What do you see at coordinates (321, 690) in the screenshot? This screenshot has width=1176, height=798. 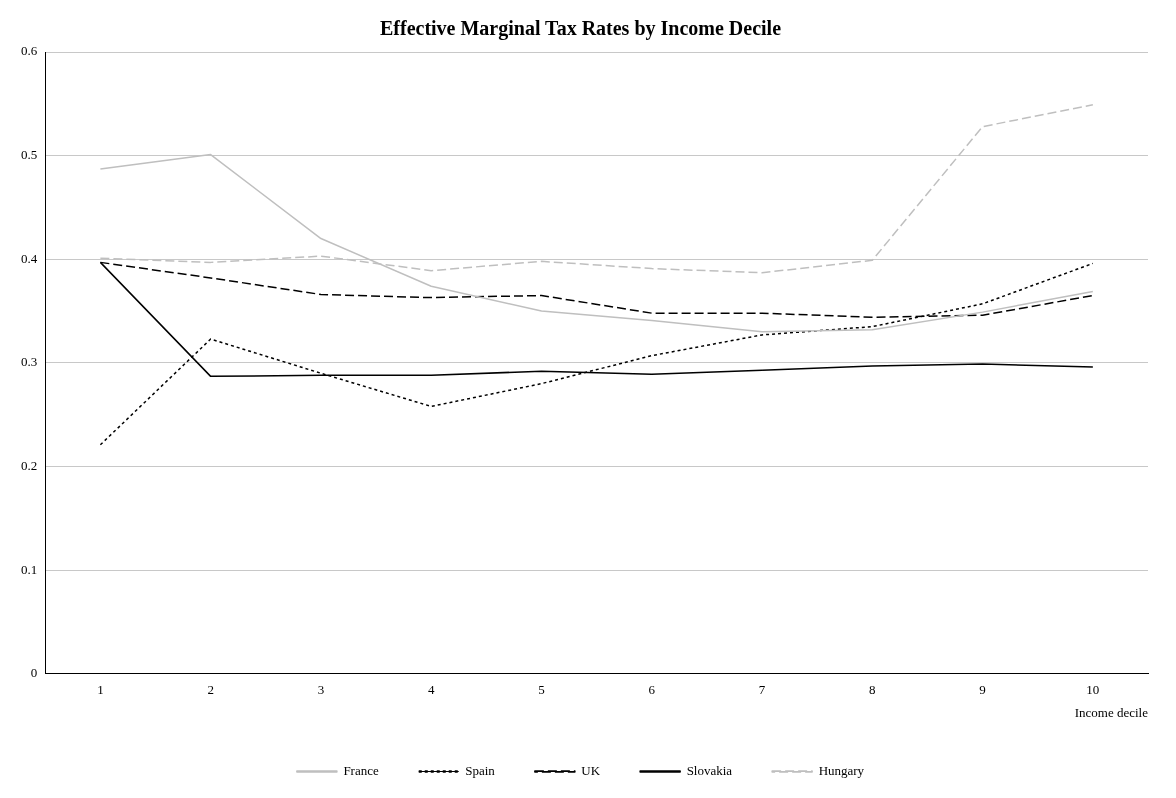 I see `x-tick-label: 3` at bounding box center [321, 690].